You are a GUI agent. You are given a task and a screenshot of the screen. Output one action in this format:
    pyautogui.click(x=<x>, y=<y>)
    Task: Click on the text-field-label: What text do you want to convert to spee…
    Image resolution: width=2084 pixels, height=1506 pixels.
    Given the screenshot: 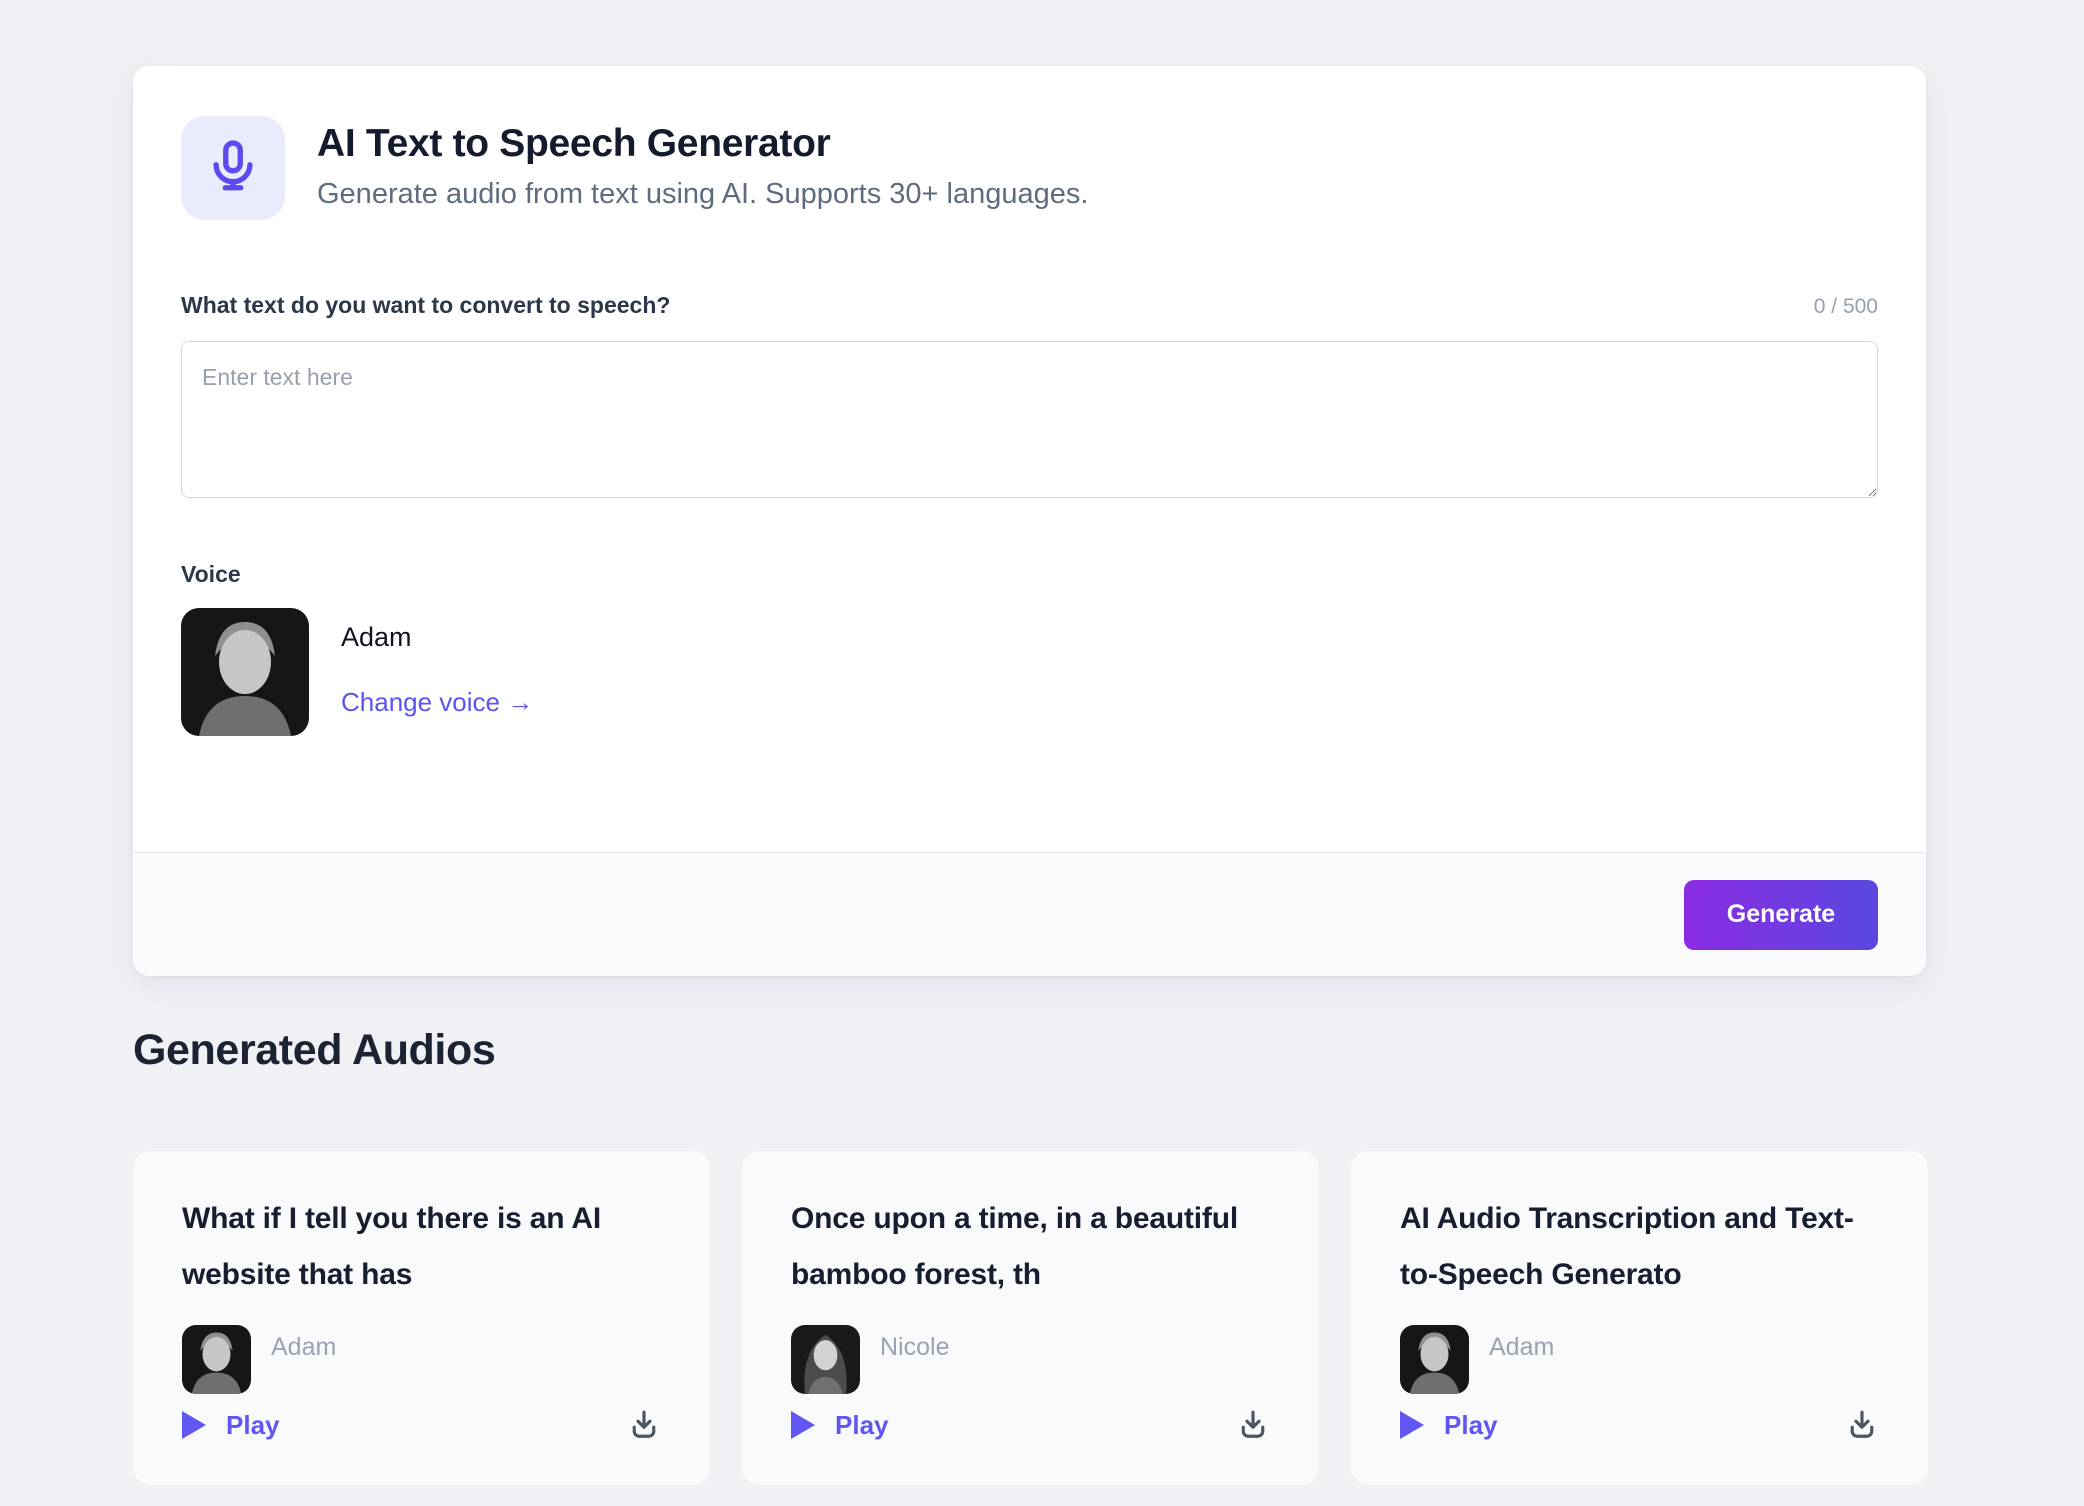 What is the action you would take?
    pyautogui.click(x=426, y=305)
    